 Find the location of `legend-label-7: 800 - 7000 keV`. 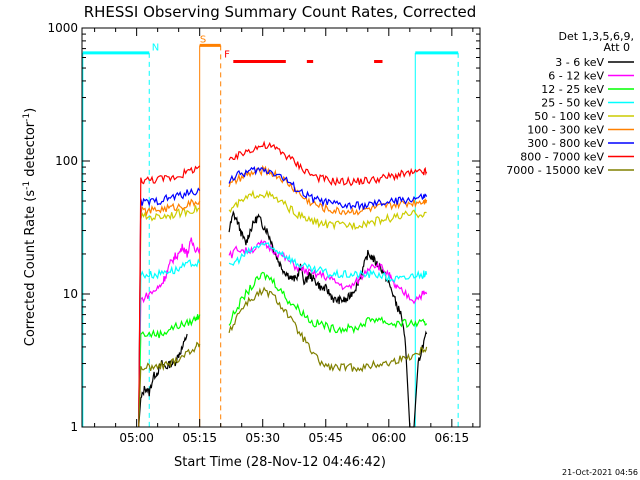

legend-label-7: 800 - 7000 keV is located at coordinates (562, 157).